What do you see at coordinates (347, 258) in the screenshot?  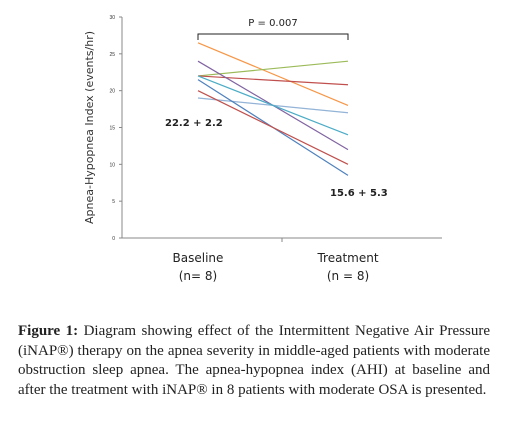 I see `x-category-label: Treatment` at bounding box center [347, 258].